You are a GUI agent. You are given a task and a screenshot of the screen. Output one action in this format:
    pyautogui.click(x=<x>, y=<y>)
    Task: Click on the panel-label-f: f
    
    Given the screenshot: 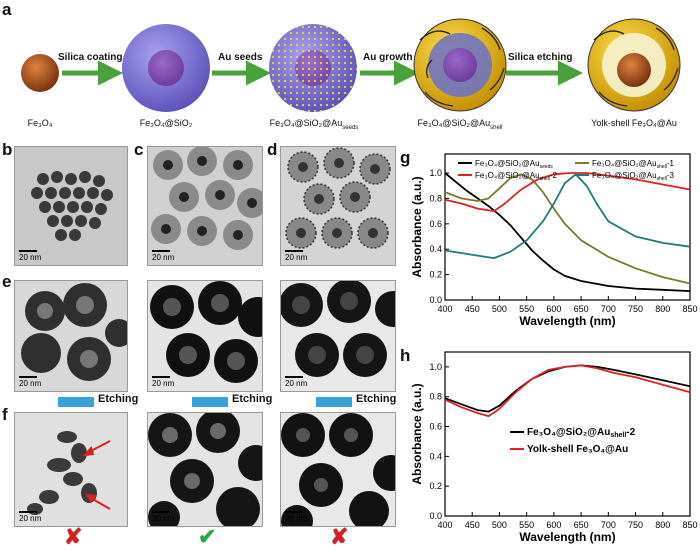 What is the action you would take?
    pyautogui.click(x=5, y=414)
    